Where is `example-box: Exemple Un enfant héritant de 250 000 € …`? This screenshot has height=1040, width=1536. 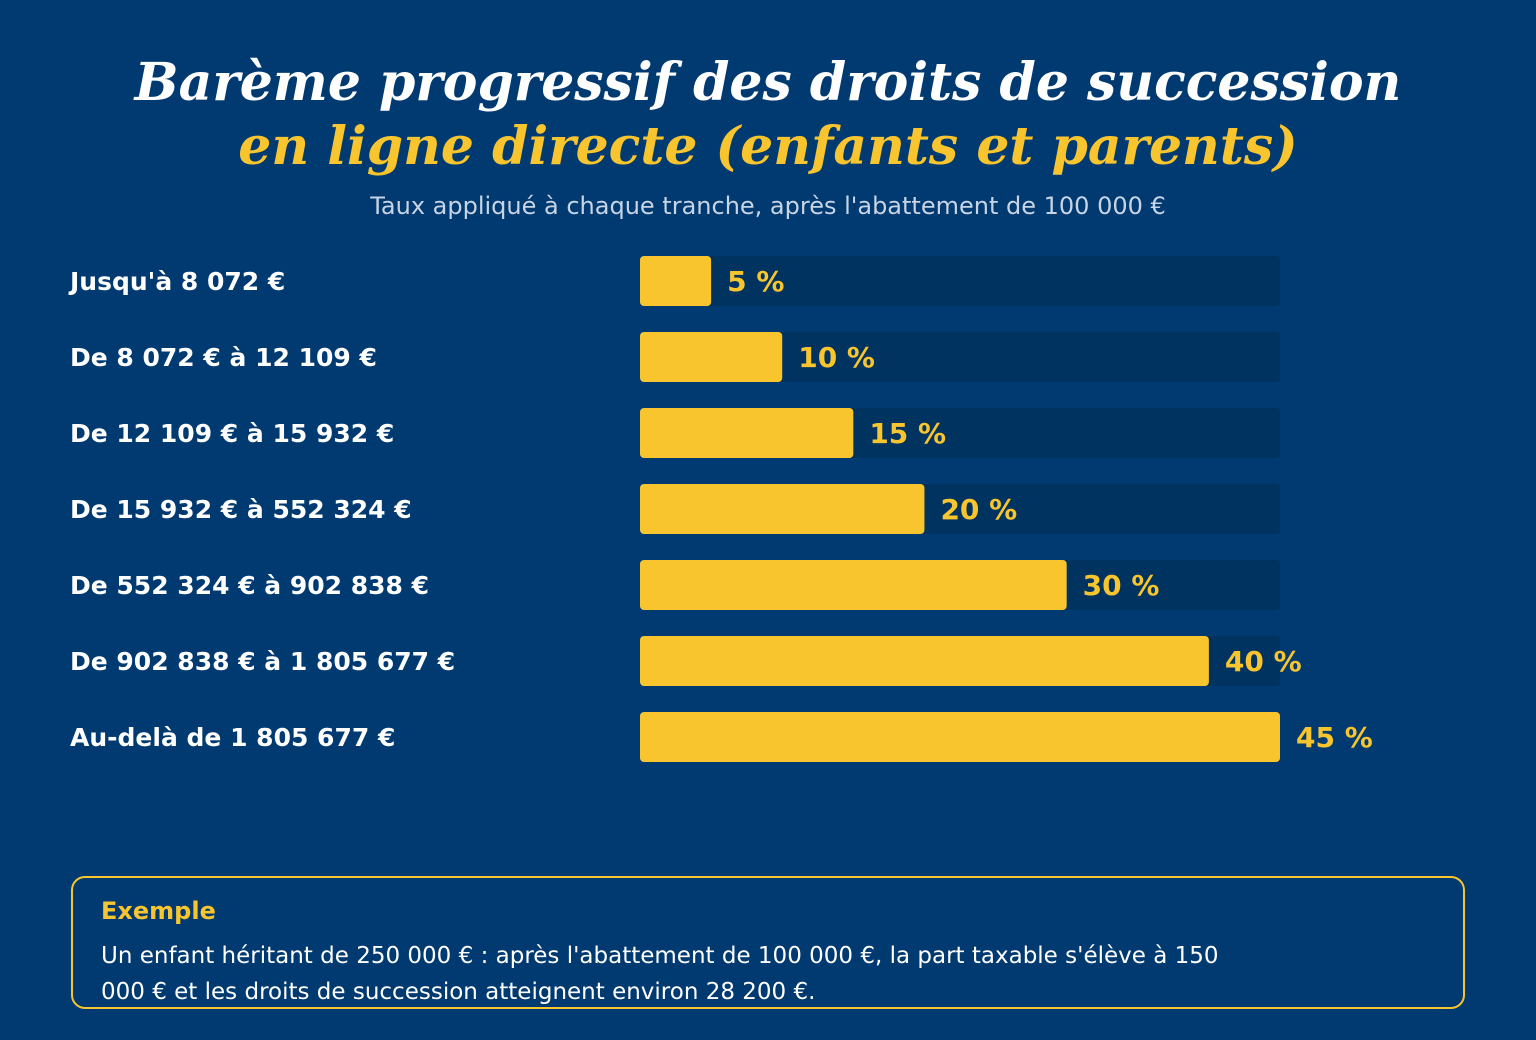
example-box: Exemple Un enfant héritant de 250 000 € … is located at coordinates (768, 942).